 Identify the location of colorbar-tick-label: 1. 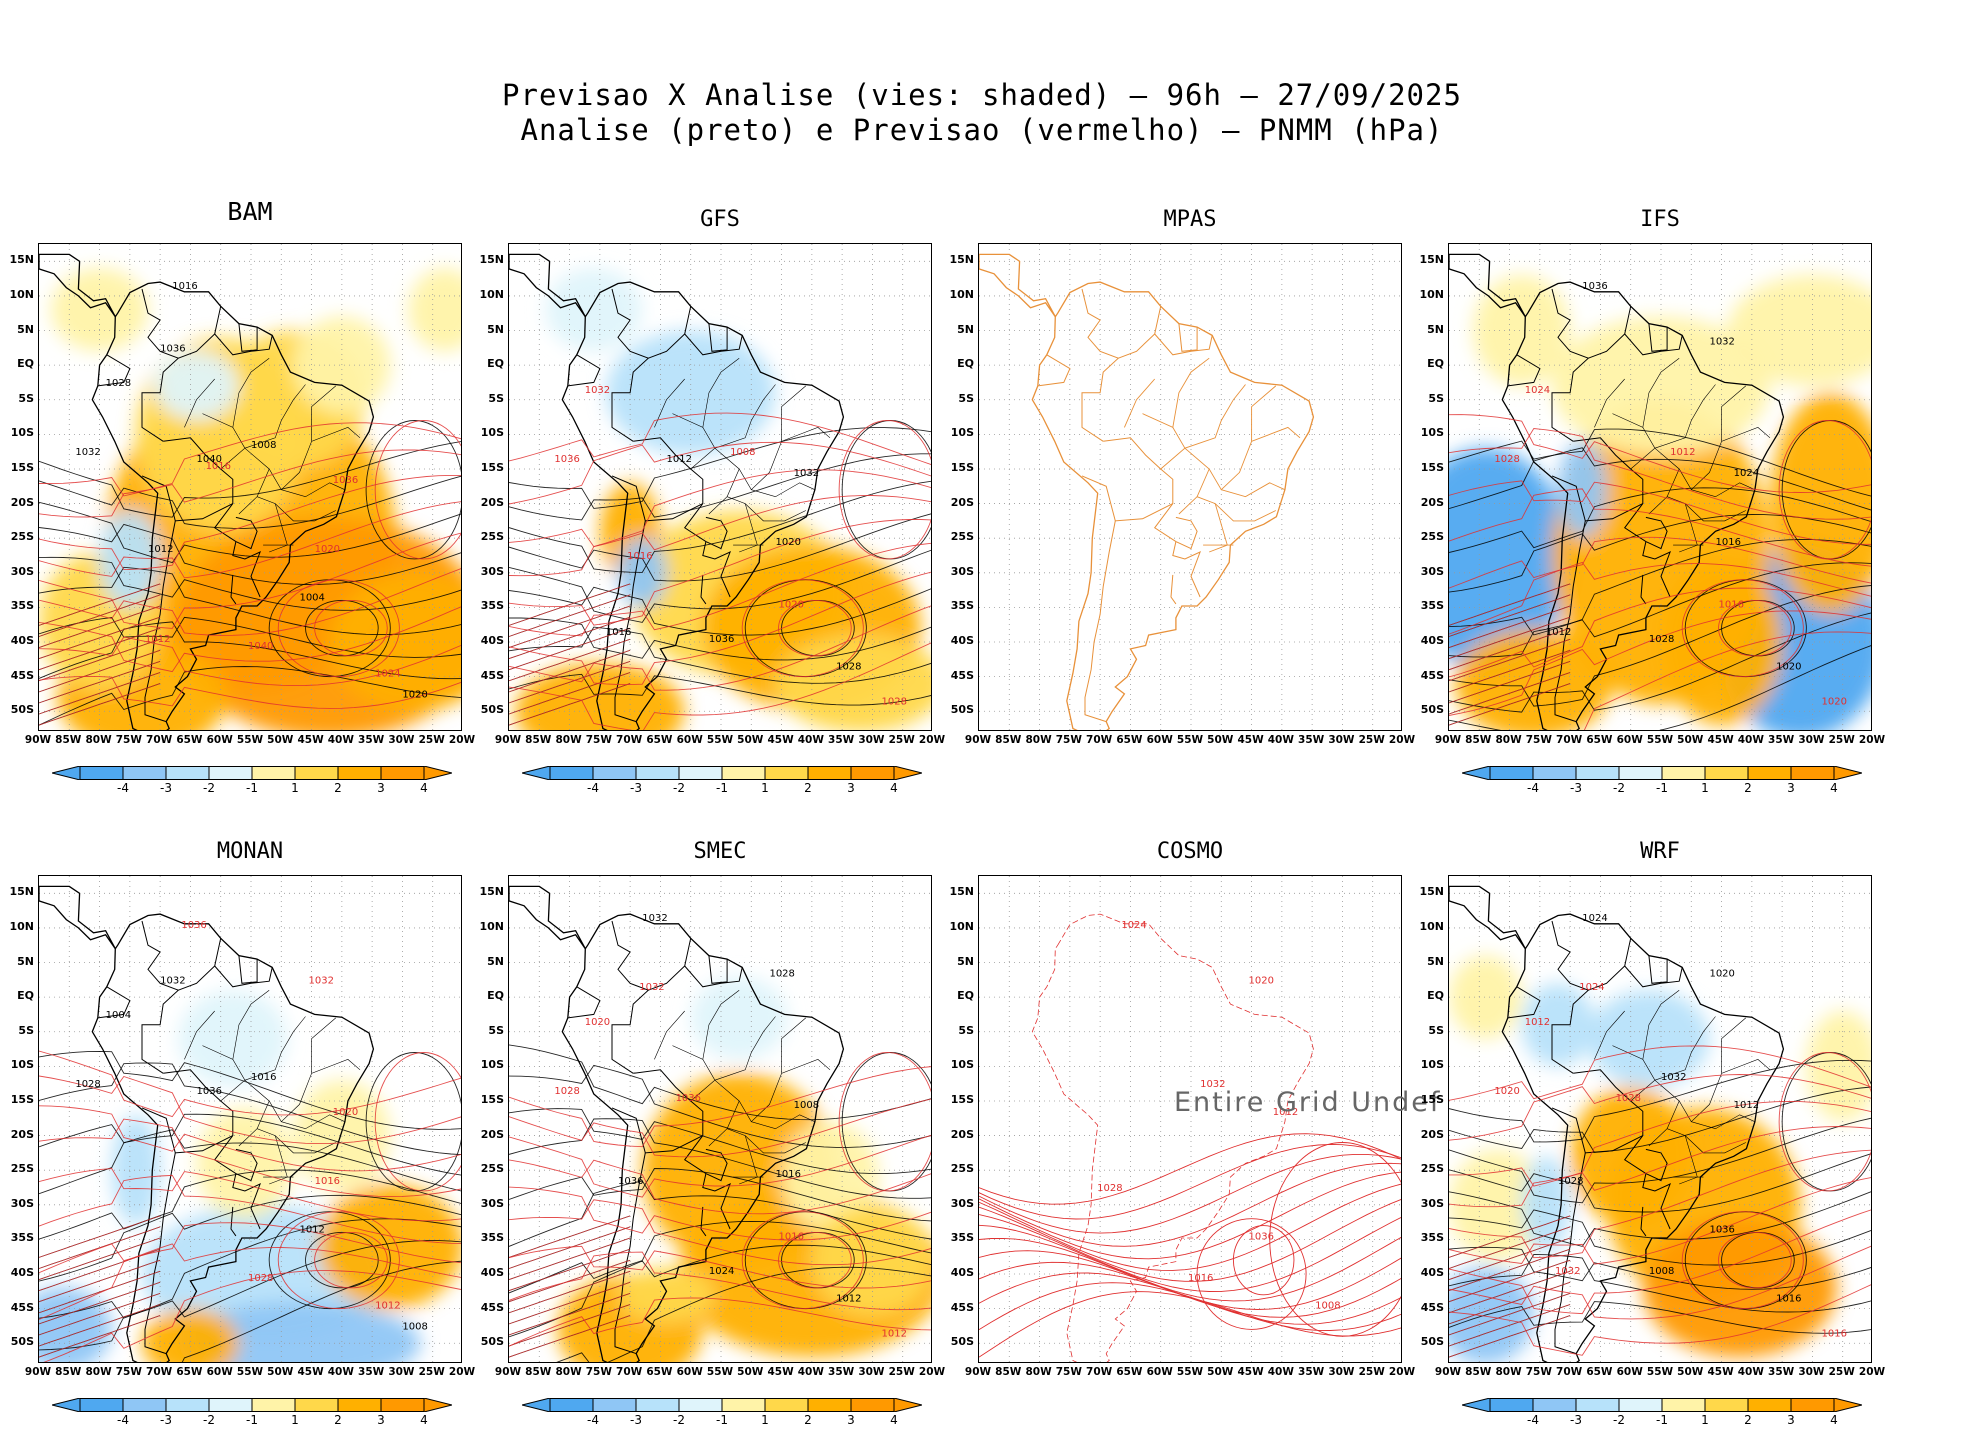
(1705, 788).